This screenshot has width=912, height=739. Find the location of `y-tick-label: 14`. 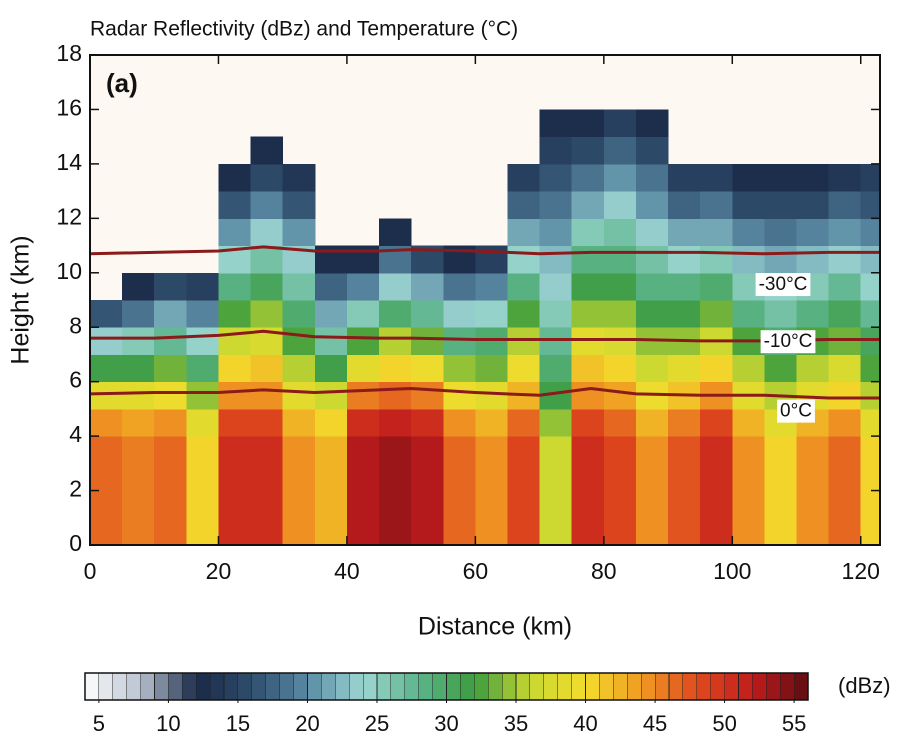

y-tick-label: 14 is located at coordinates (69, 162).